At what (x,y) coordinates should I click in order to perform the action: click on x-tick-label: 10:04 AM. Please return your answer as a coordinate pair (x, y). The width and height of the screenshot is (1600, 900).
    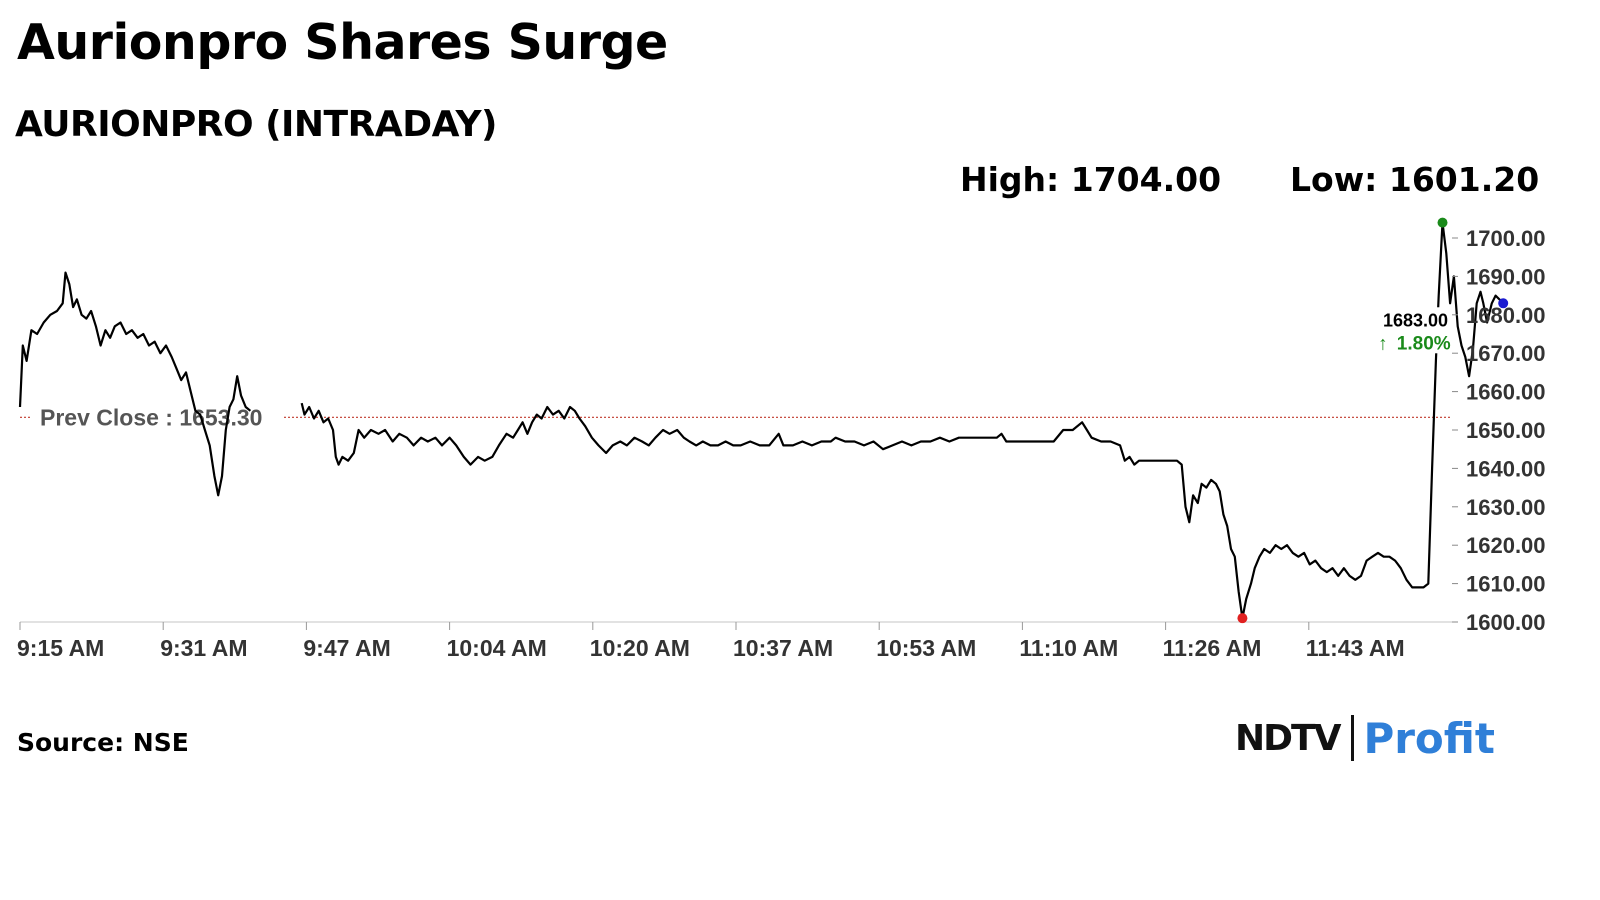
    Looking at the image, I should click on (497, 648).